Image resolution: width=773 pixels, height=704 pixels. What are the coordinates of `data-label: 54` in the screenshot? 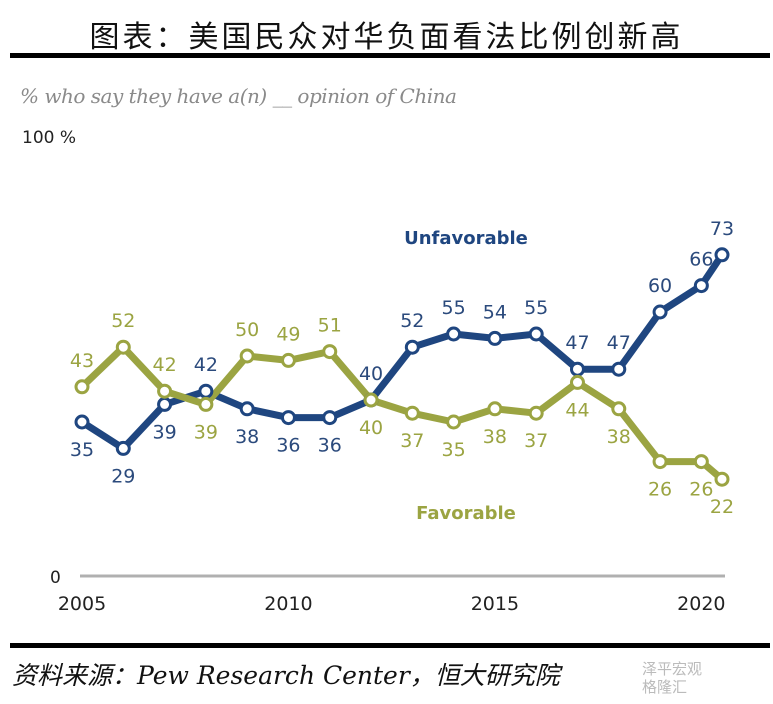 It's located at (495, 312).